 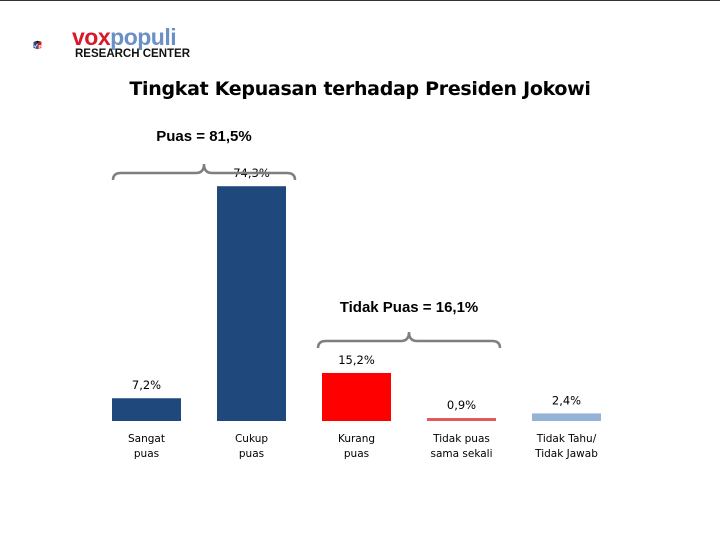 What do you see at coordinates (356, 439) in the screenshot?
I see `category-label: Kurang` at bounding box center [356, 439].